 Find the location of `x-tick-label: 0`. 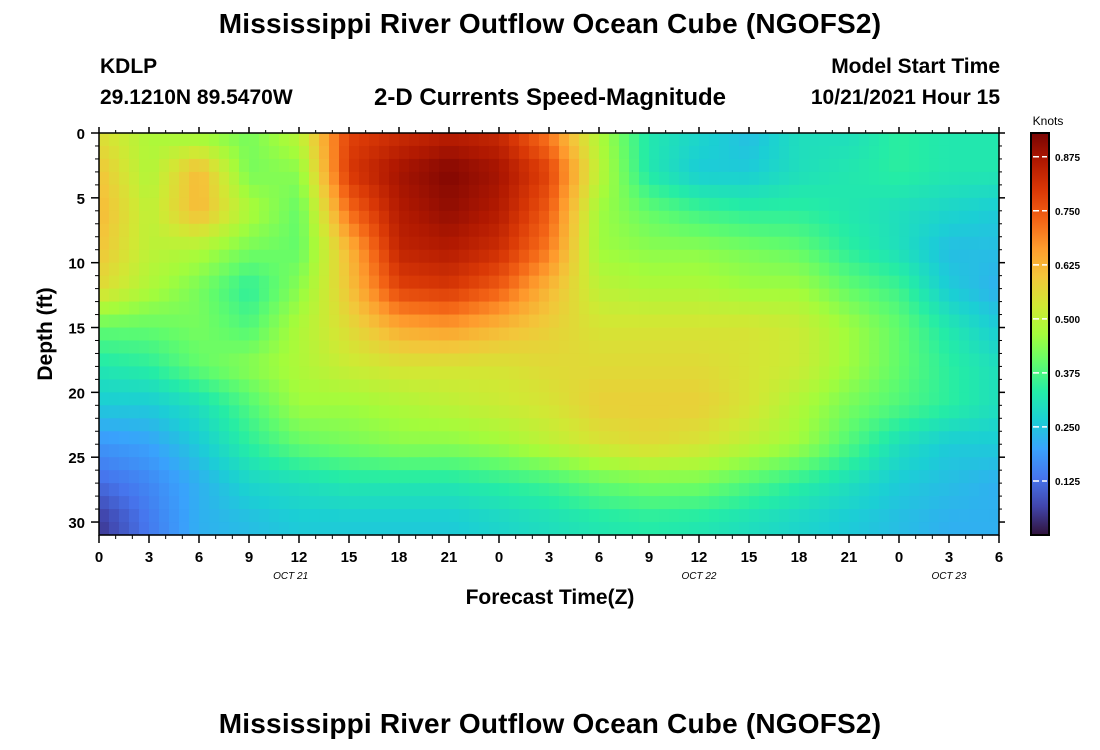

x-tick-label: 0 is located at coordinates (99, 557).